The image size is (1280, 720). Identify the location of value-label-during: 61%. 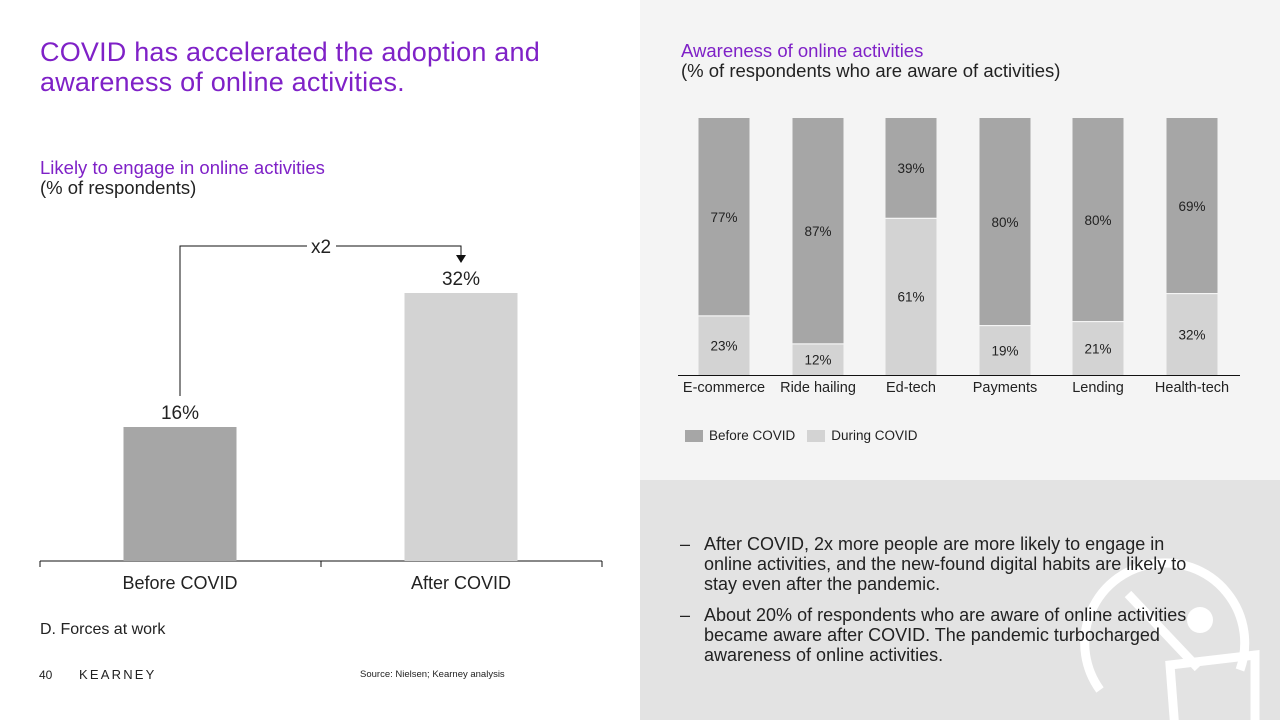
(910, 297).